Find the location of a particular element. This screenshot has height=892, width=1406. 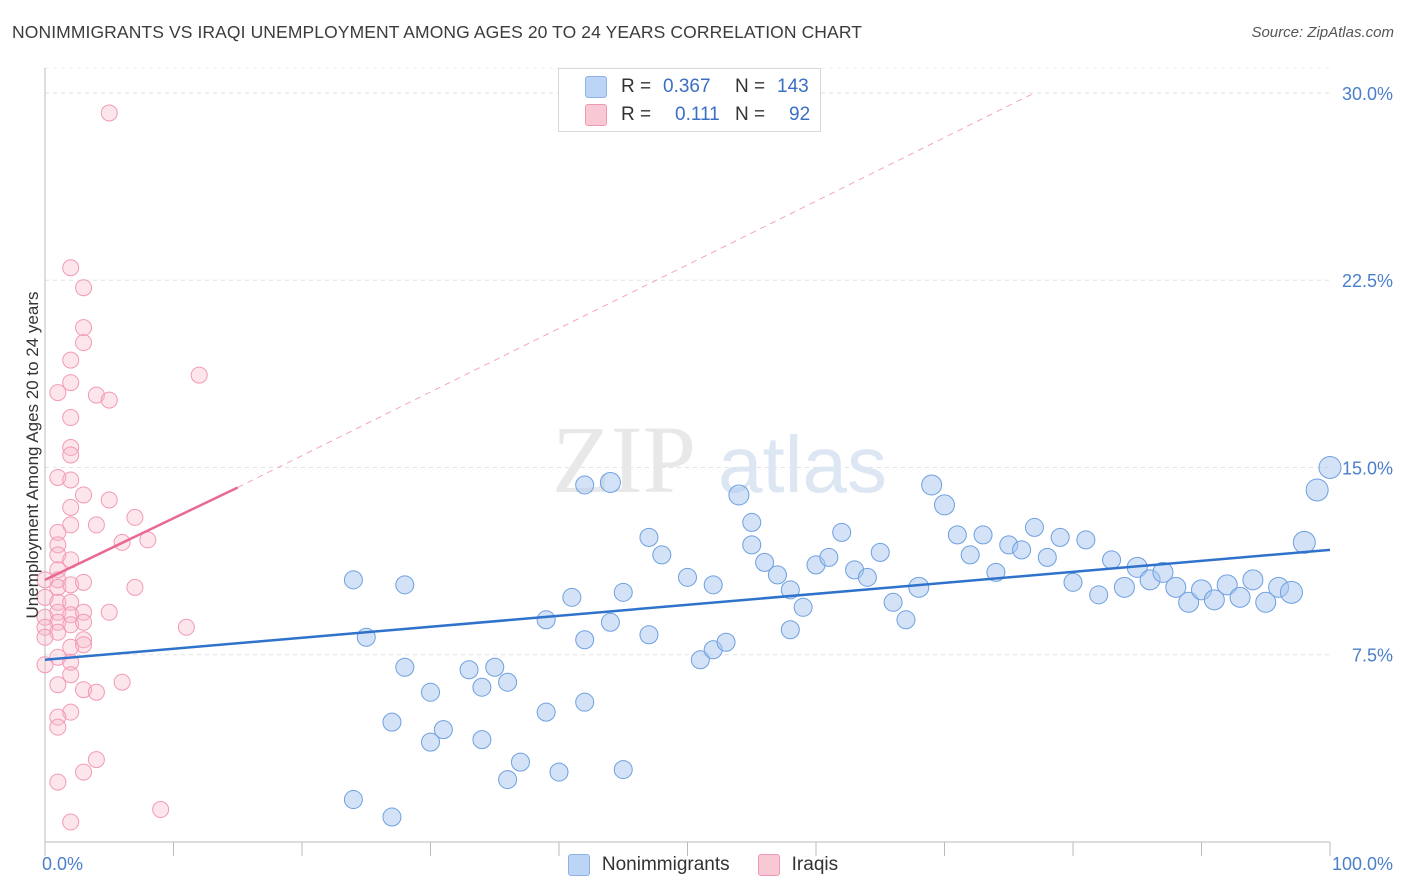

x-tick-label-min: 0.0% is located at coordinates (62, 864).